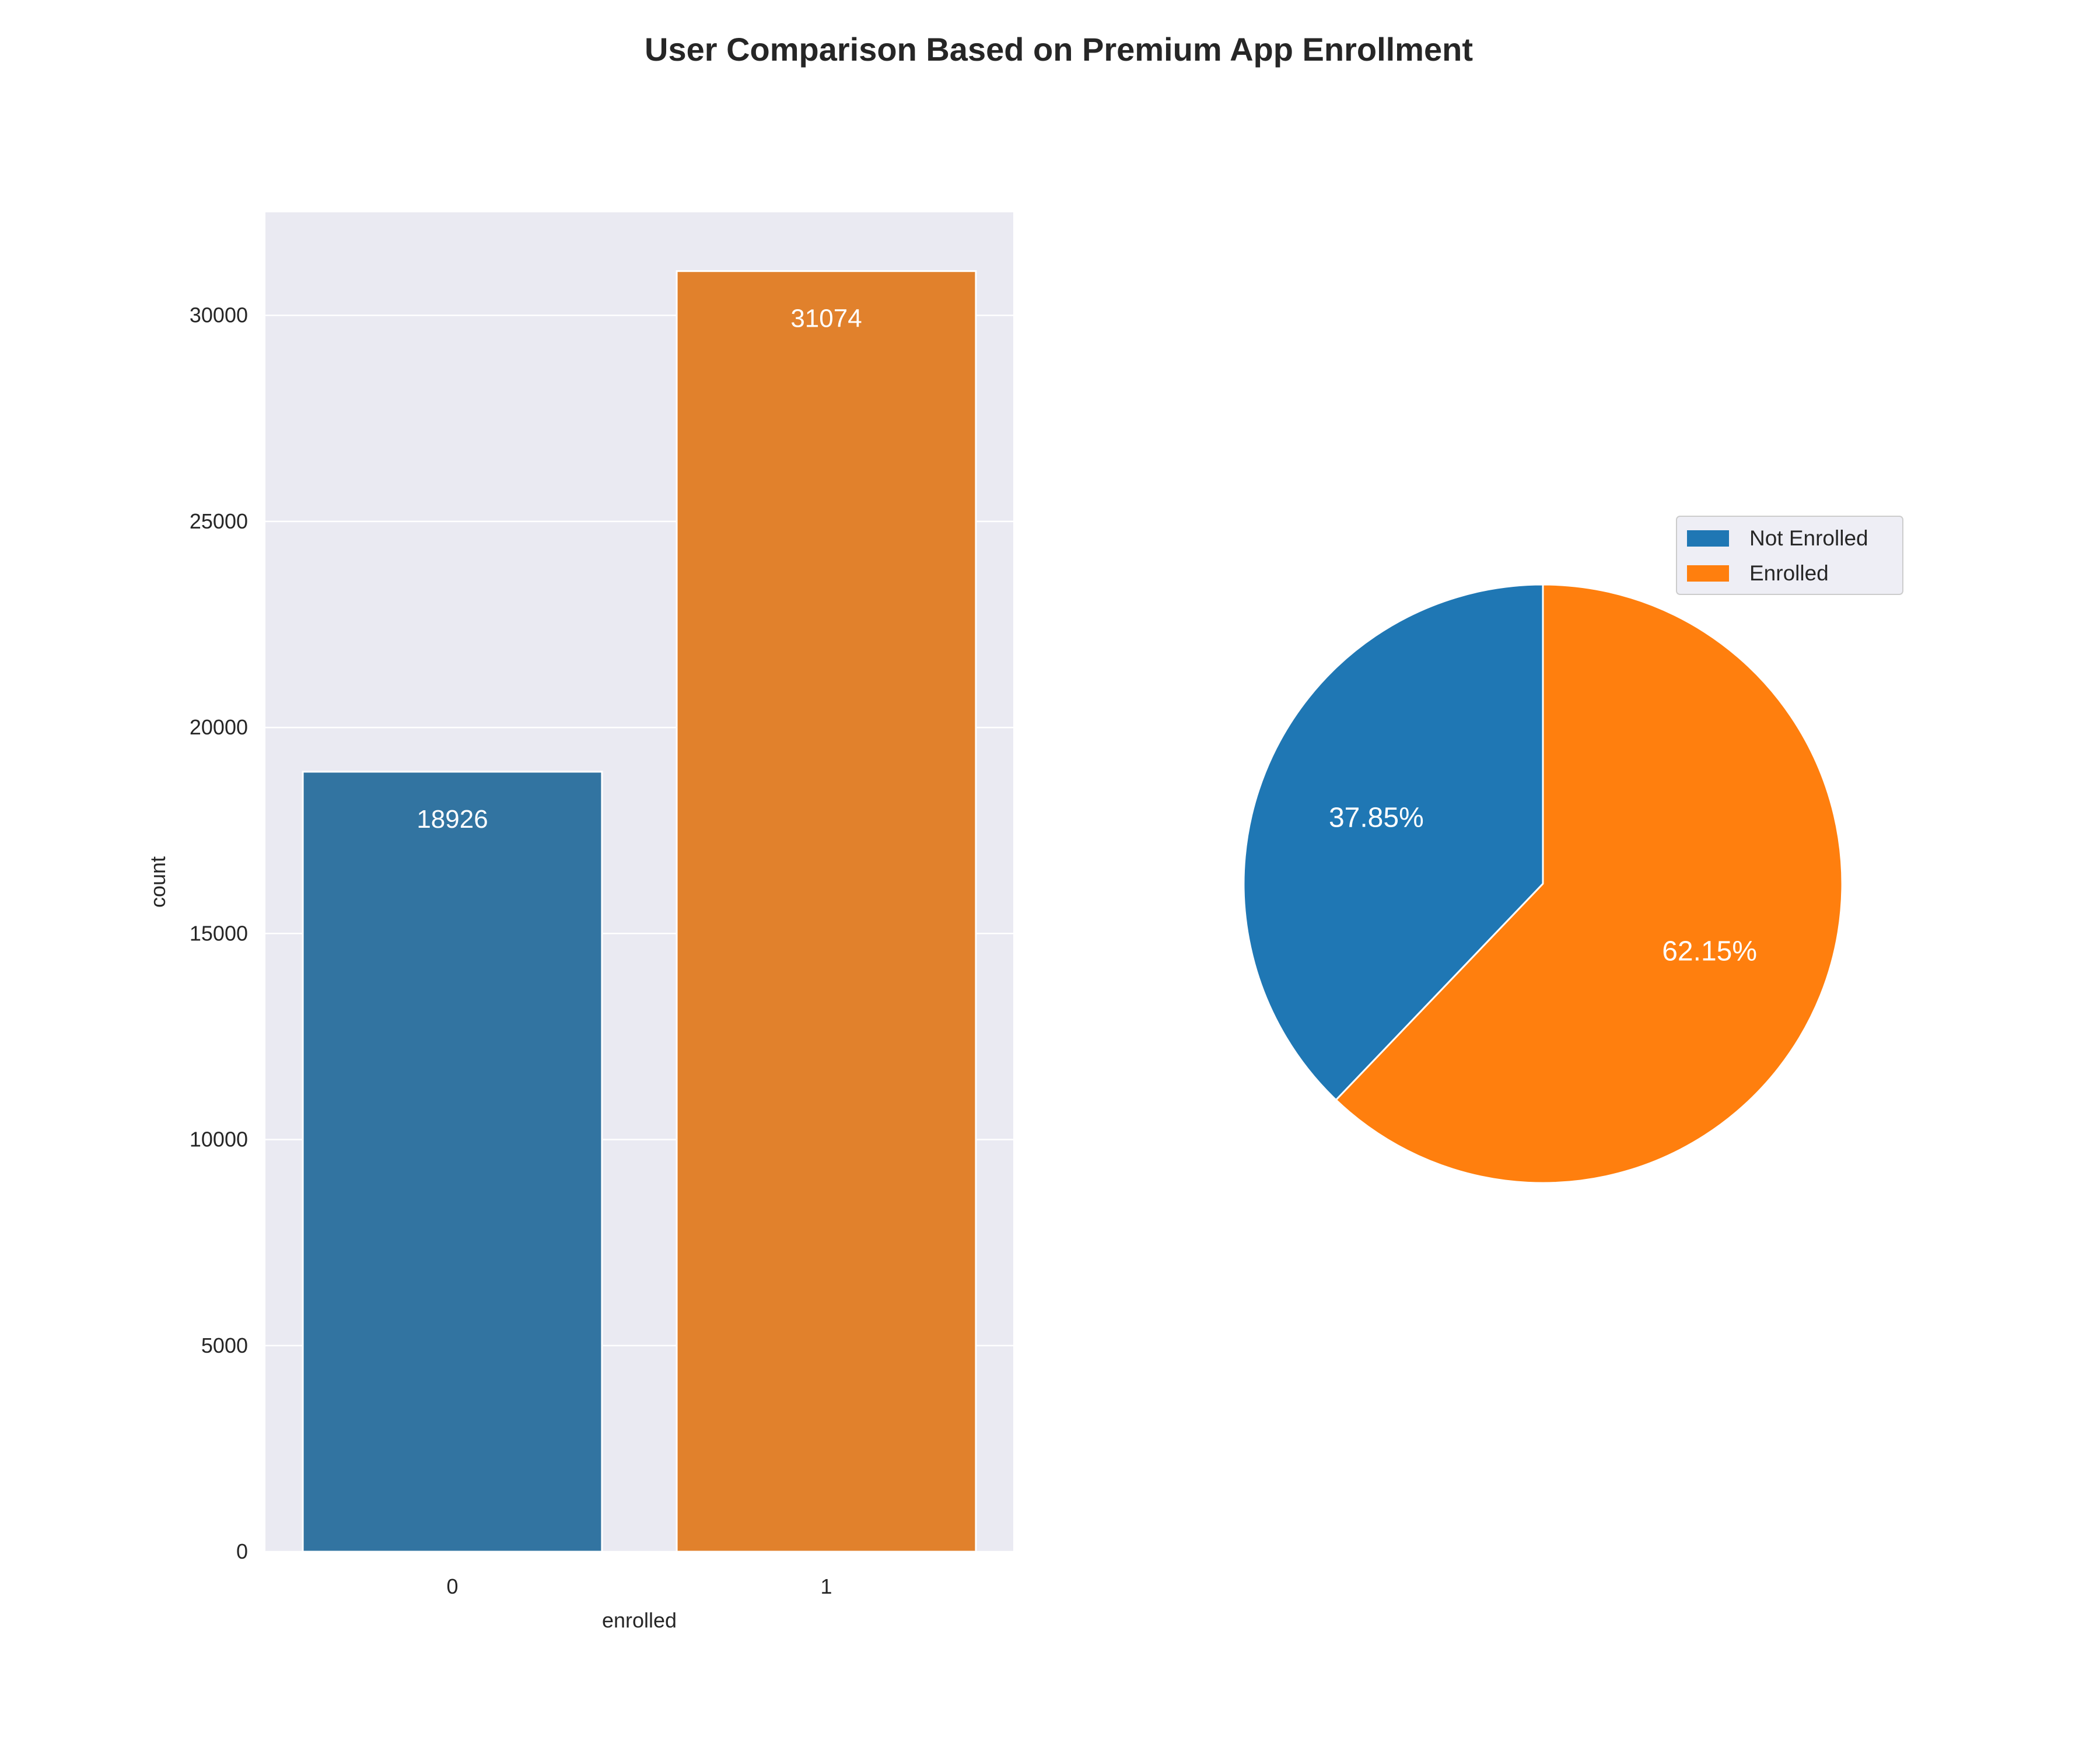 The height and width of the screenshot is (1750, 2100). Describe the element at coordinates (224, 1345) in the screenshot. I see `y-tick-label-1: 5000` at that location.